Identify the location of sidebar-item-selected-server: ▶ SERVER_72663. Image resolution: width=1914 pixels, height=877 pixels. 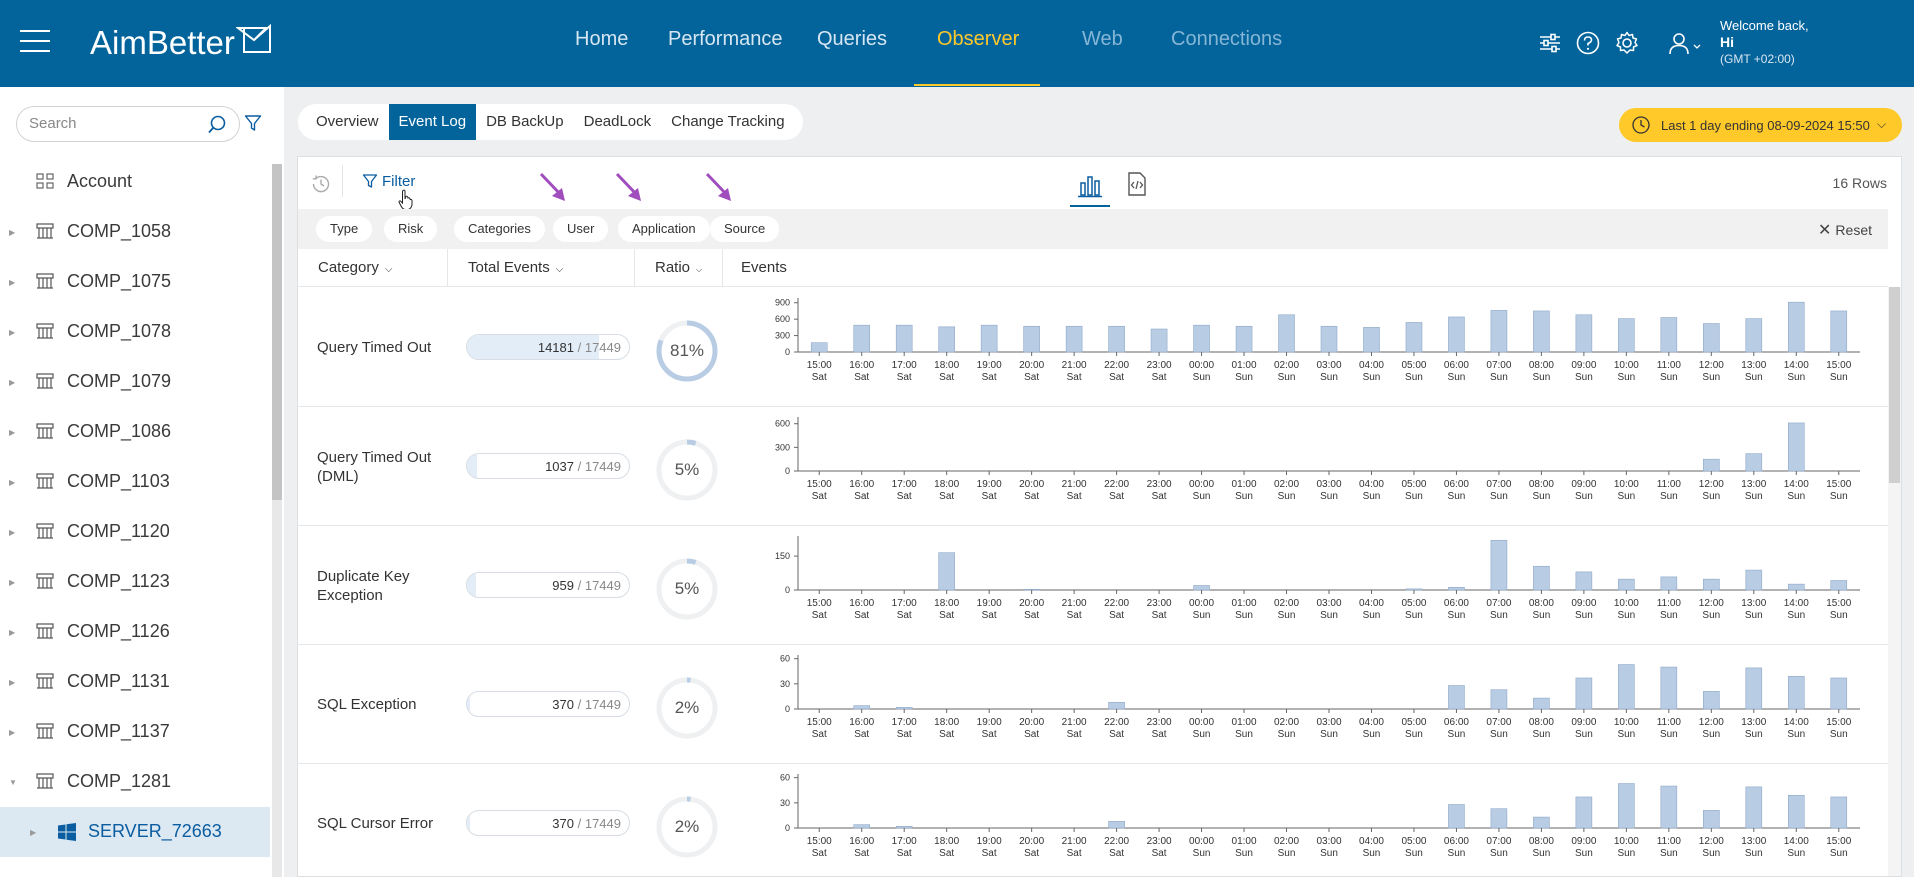
(135, 832).